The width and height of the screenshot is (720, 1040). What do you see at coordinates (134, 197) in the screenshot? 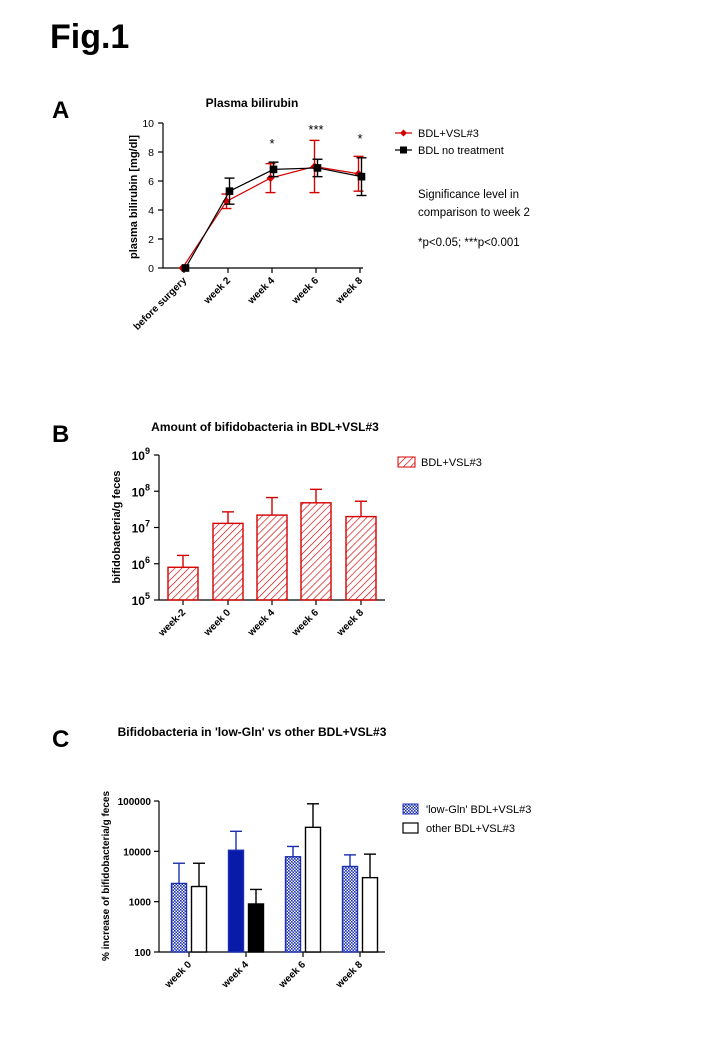
I see `y-axis-label-a: plasma bilirubin [mg/dl]` at bounding box center [134, 197].